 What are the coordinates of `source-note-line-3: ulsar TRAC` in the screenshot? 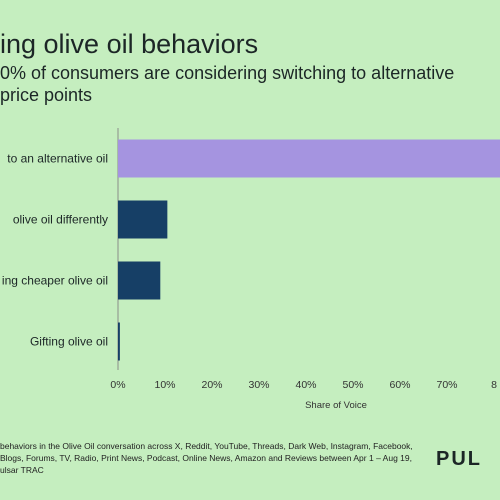 It's located at (22, 470).